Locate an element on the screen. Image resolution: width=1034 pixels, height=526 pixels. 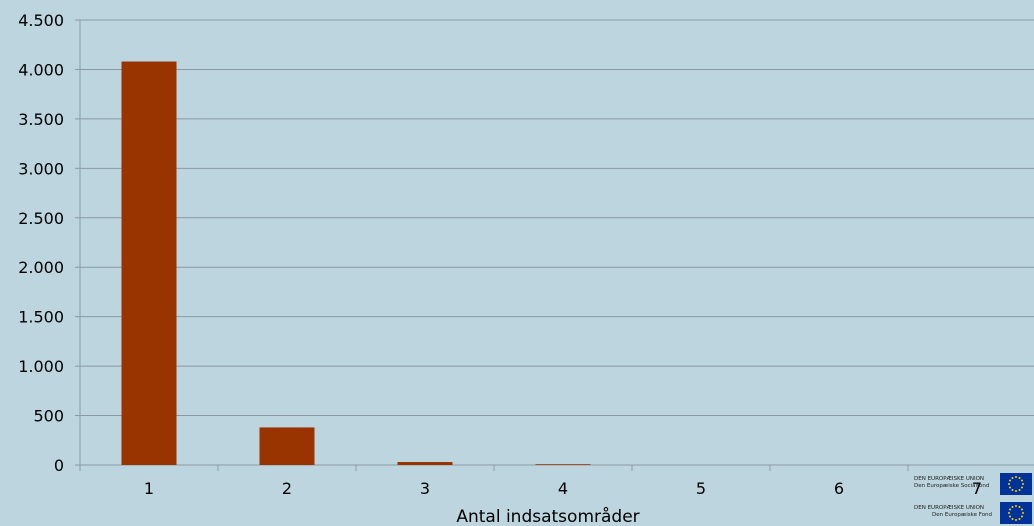
eu-logo-bottom: DEN EUROPÆISKE UNION Den Europæiske Fond is located at coordinates (973, 514).